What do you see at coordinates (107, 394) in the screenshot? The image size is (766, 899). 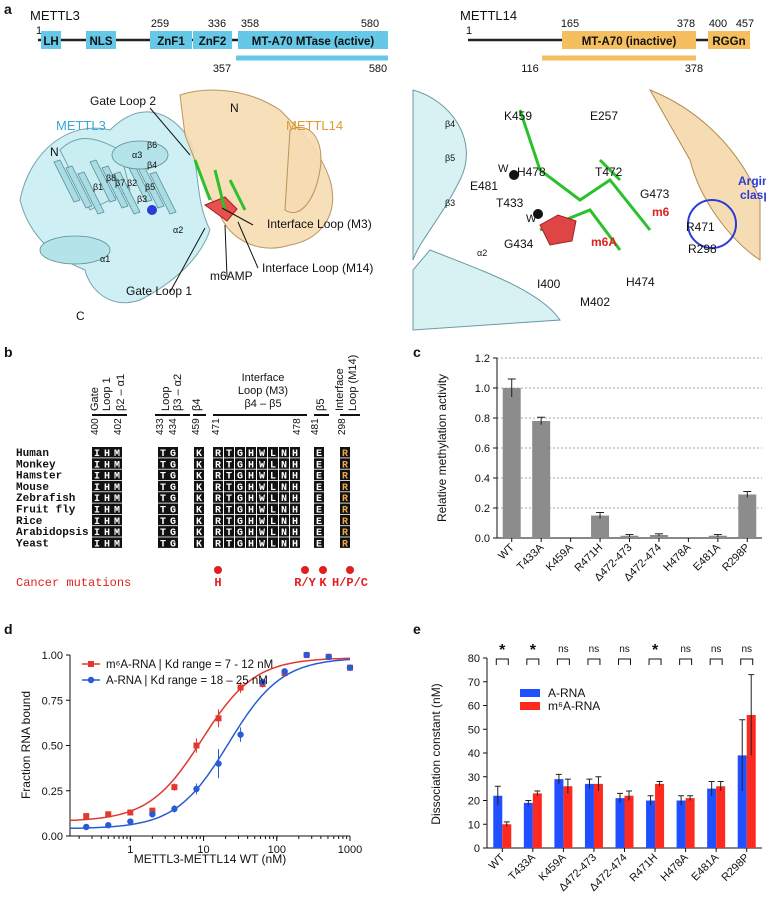 I see `alignment-header: Loop 1` at bounding box center [107, 394].